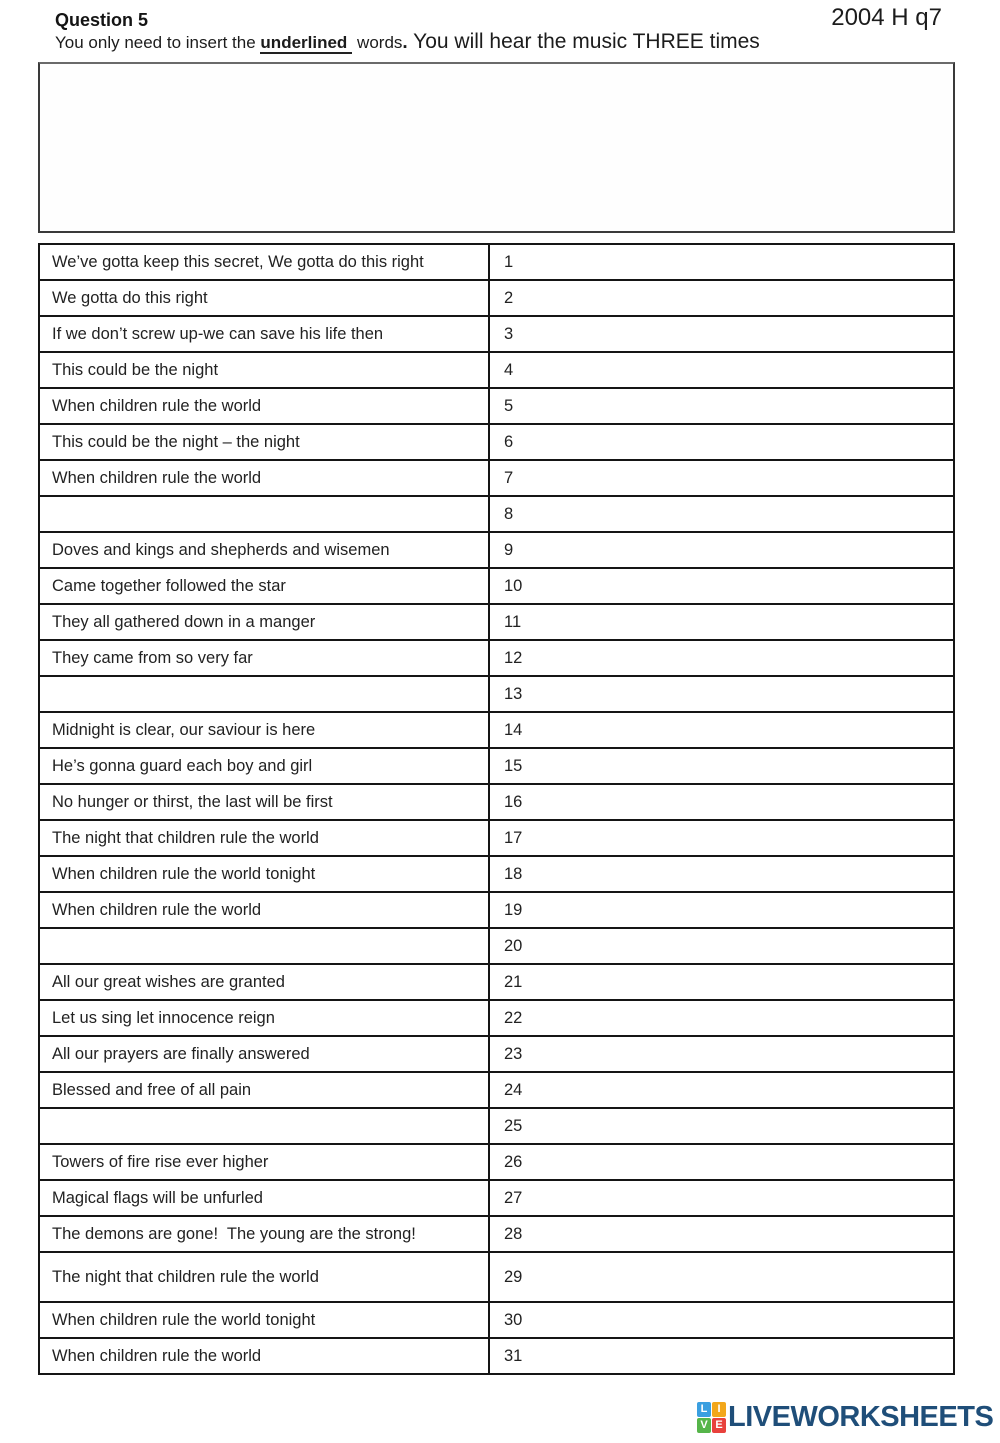  What do you see at coordinates (509, 477) in the screenshot?
I see `line-number: 7` at bounding box center [509, 477].